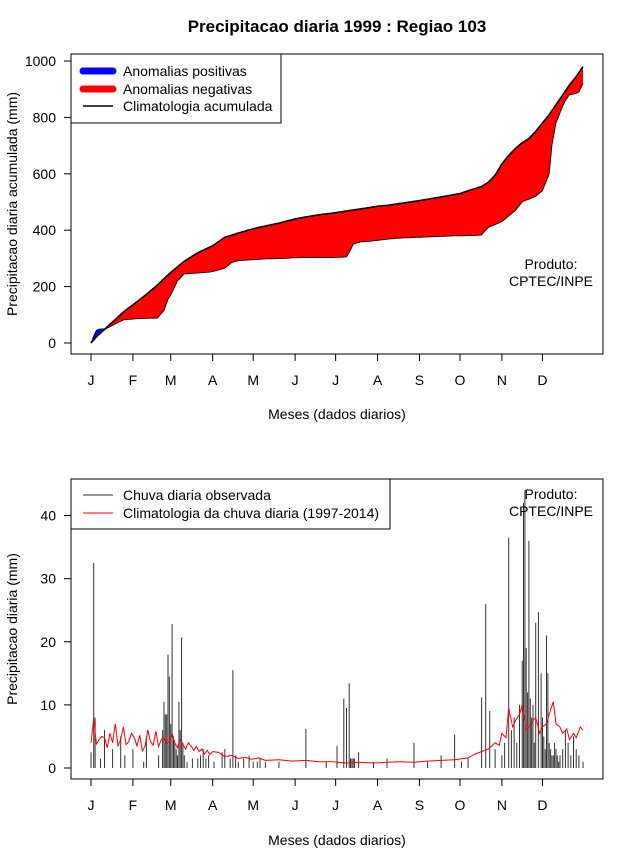 This screenshot has height=850, width=640. Describe the element at coordinates (551, 281) in the screenshot. I see `product-annotation-top-line2: CPTEC/INPE` at that location.